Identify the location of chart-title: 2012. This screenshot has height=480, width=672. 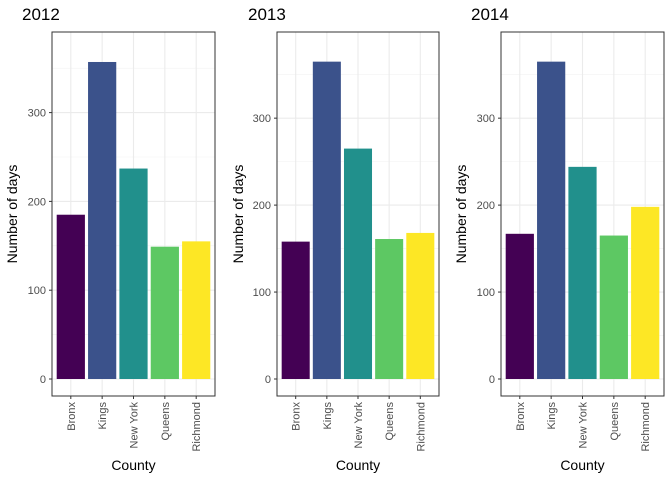
(41, 14).